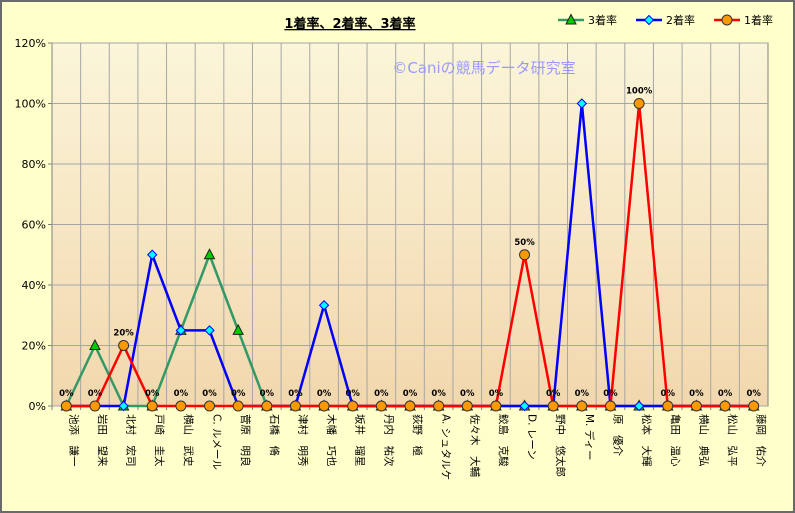 This screenshot has height=513, width=795. Describe the element at coordinates (732, 440) in the screenshot. I see `x-tick-label: 松山 弘平` at that location.